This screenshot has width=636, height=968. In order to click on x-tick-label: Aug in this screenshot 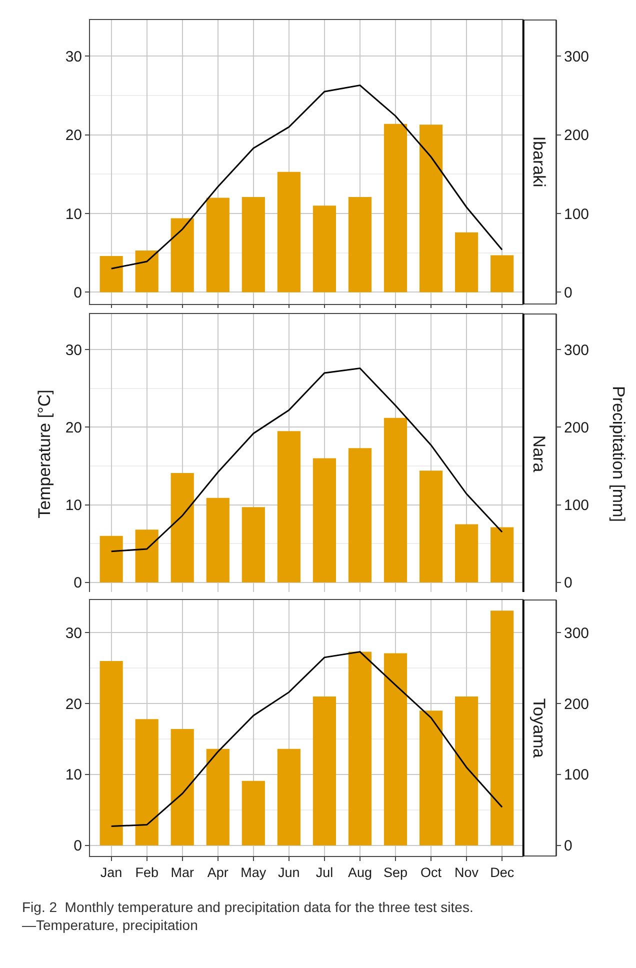, I will do `click(360, 872)`.